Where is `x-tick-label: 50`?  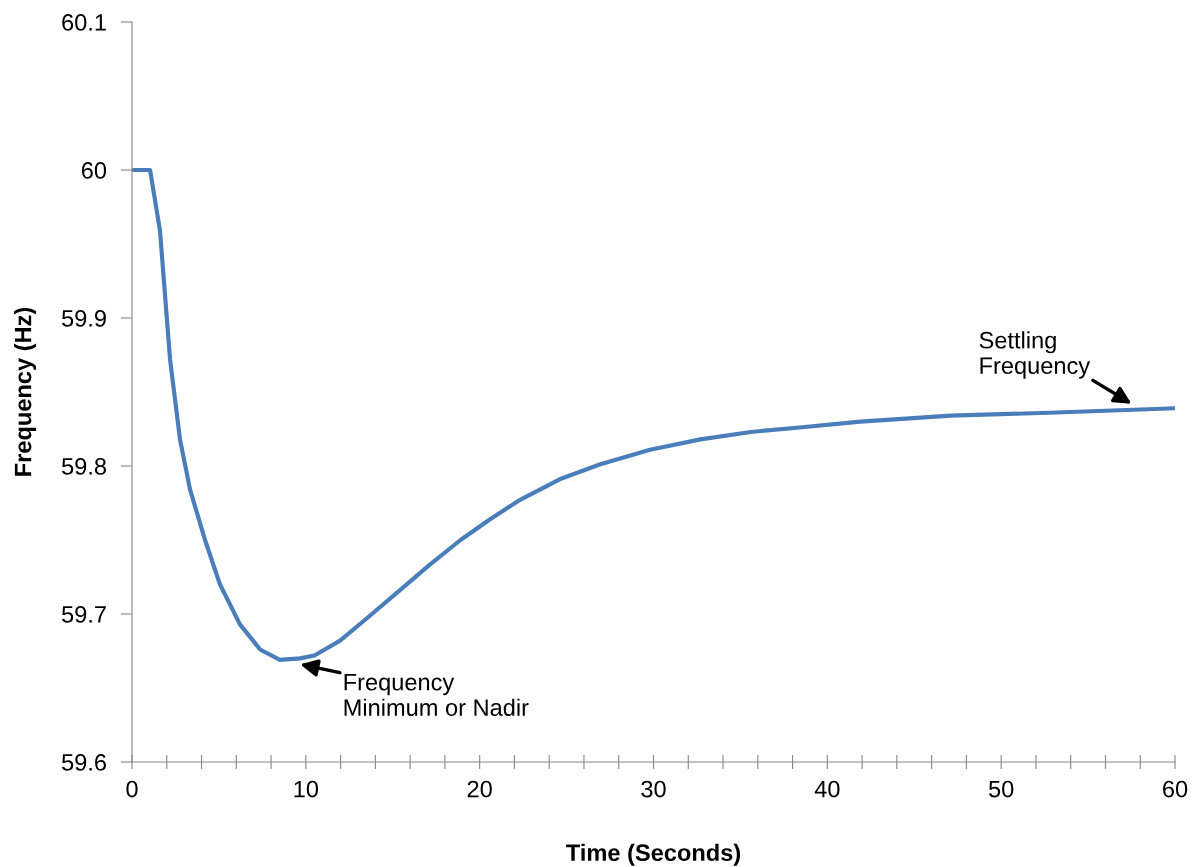 x-tick-label: 50 is located at coordinates (1001, 789).